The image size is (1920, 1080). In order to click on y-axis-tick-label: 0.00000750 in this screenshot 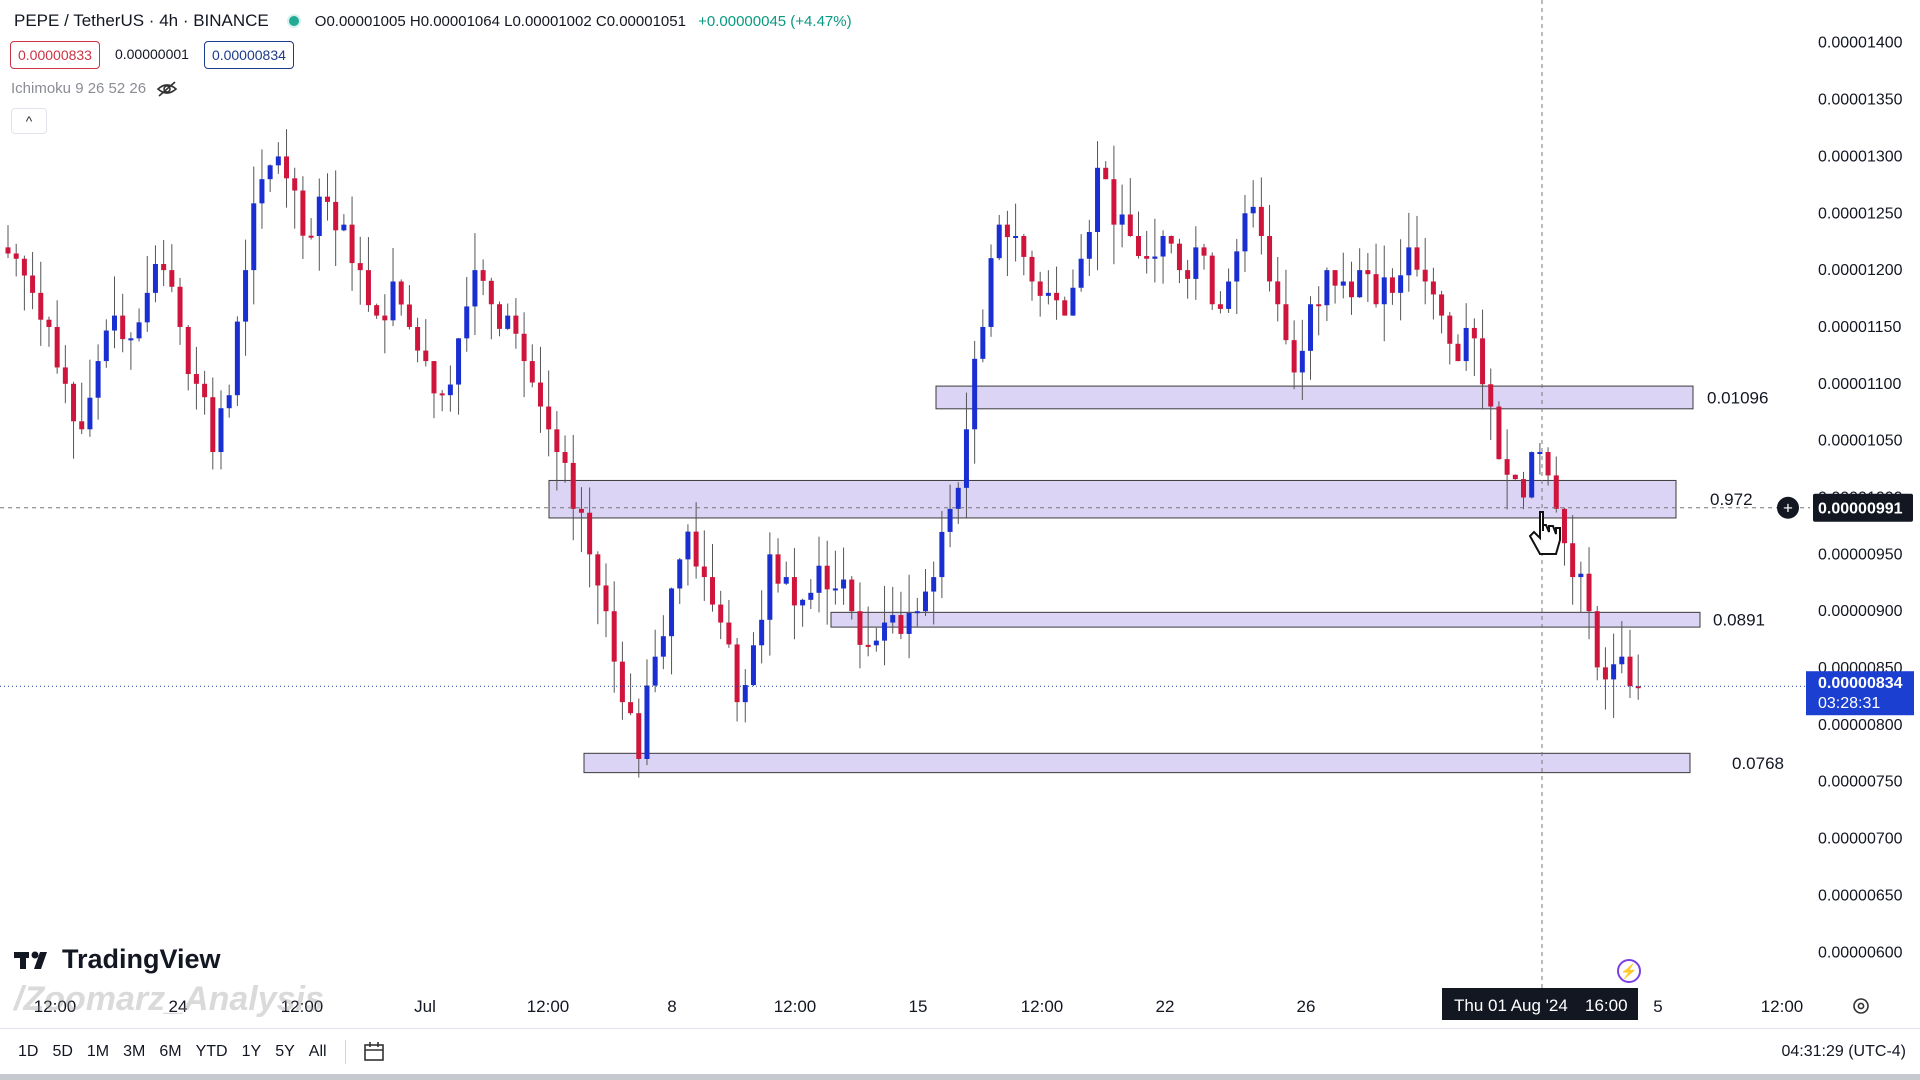, I will do `click(1860, 782)`.